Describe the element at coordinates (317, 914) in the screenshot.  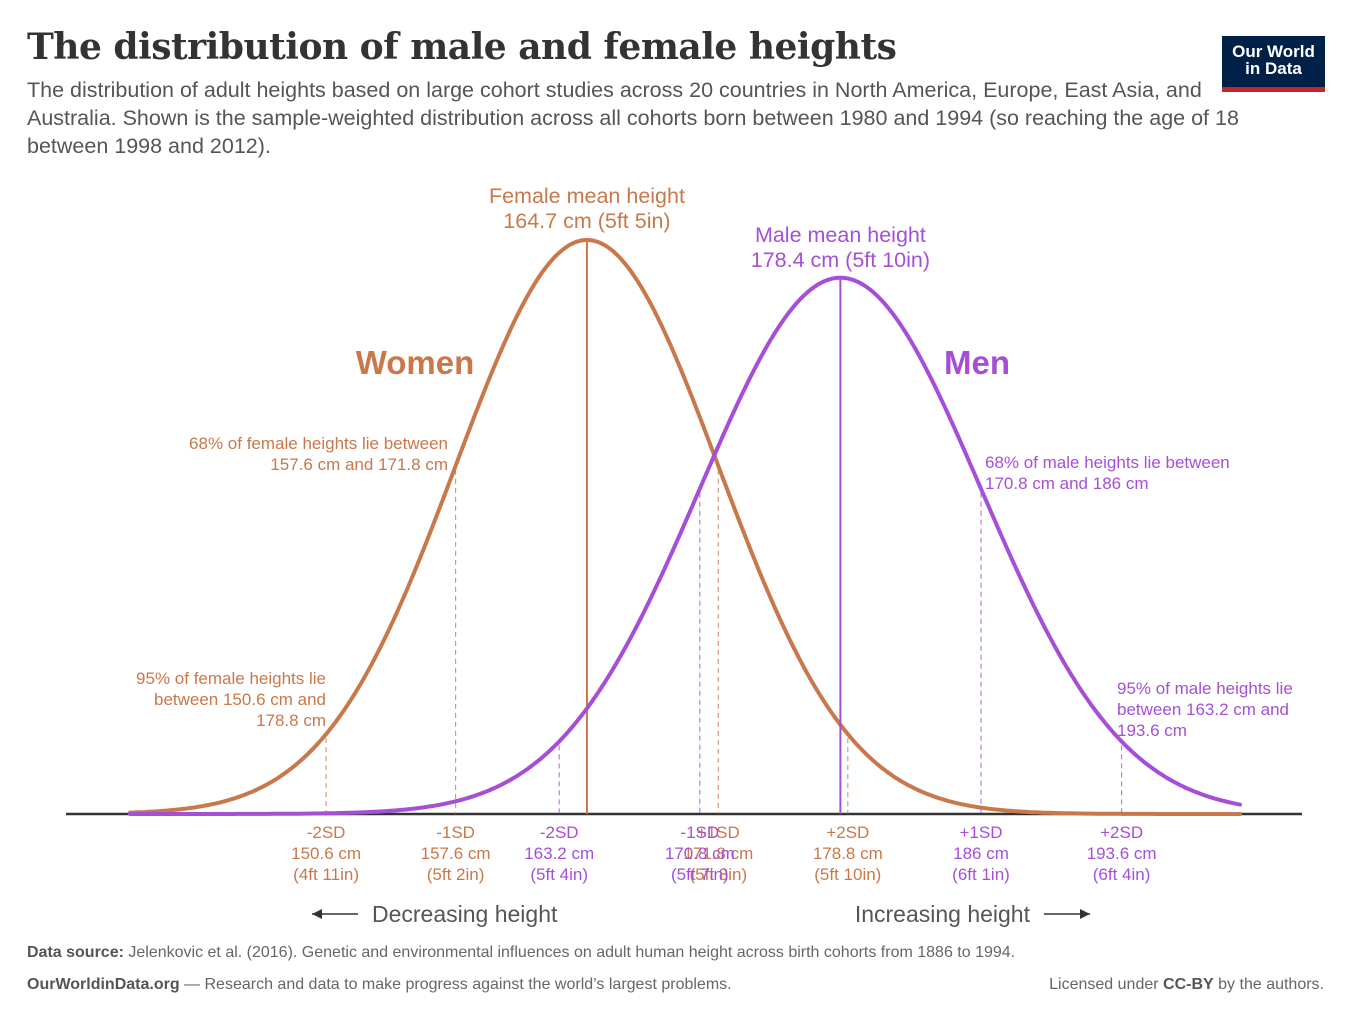
I see `left-arrow-icon` at that location.